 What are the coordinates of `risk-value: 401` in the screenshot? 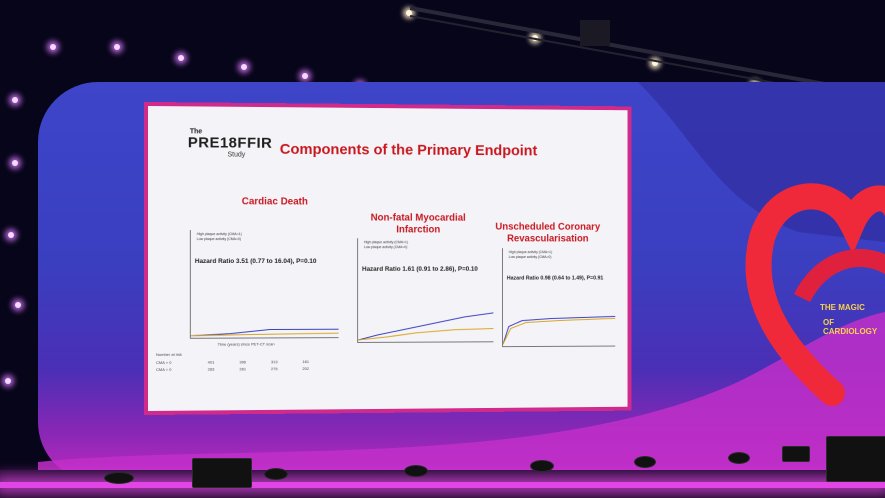 It's located at (211, 362).